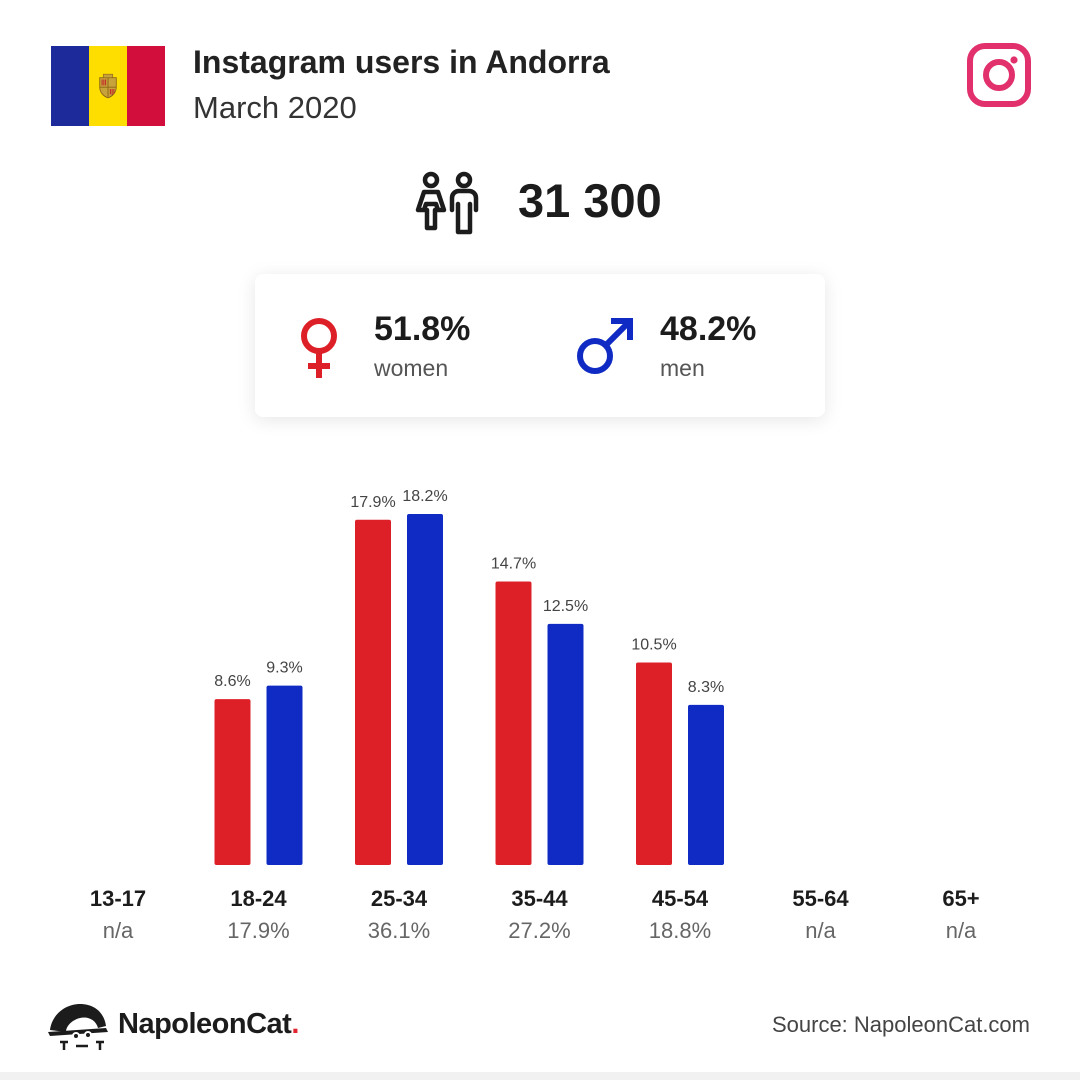 The height and width of the screenshot is (1080, 1080). Describe the element at coordinates (540, 1076) in the screenshot. I see `bottom-strip` at that location.